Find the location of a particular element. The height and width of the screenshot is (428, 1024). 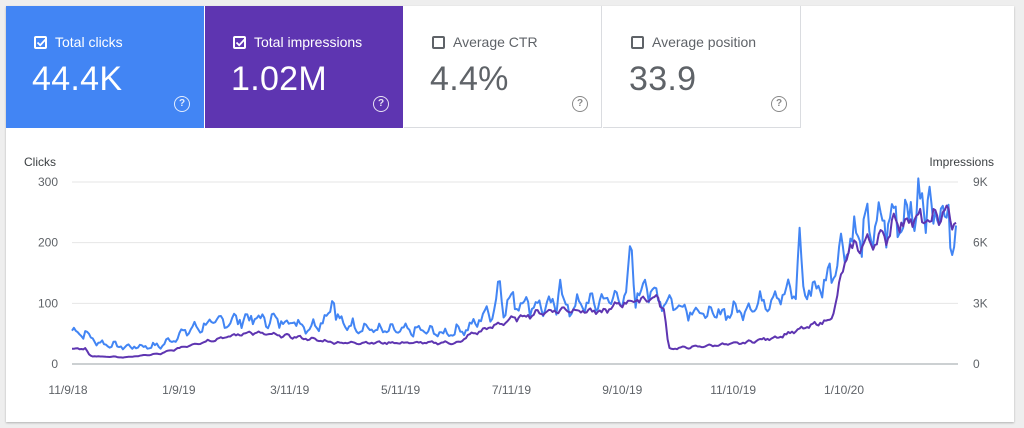

y-right-tick-label: 6K is located at coordinates (980, 243).